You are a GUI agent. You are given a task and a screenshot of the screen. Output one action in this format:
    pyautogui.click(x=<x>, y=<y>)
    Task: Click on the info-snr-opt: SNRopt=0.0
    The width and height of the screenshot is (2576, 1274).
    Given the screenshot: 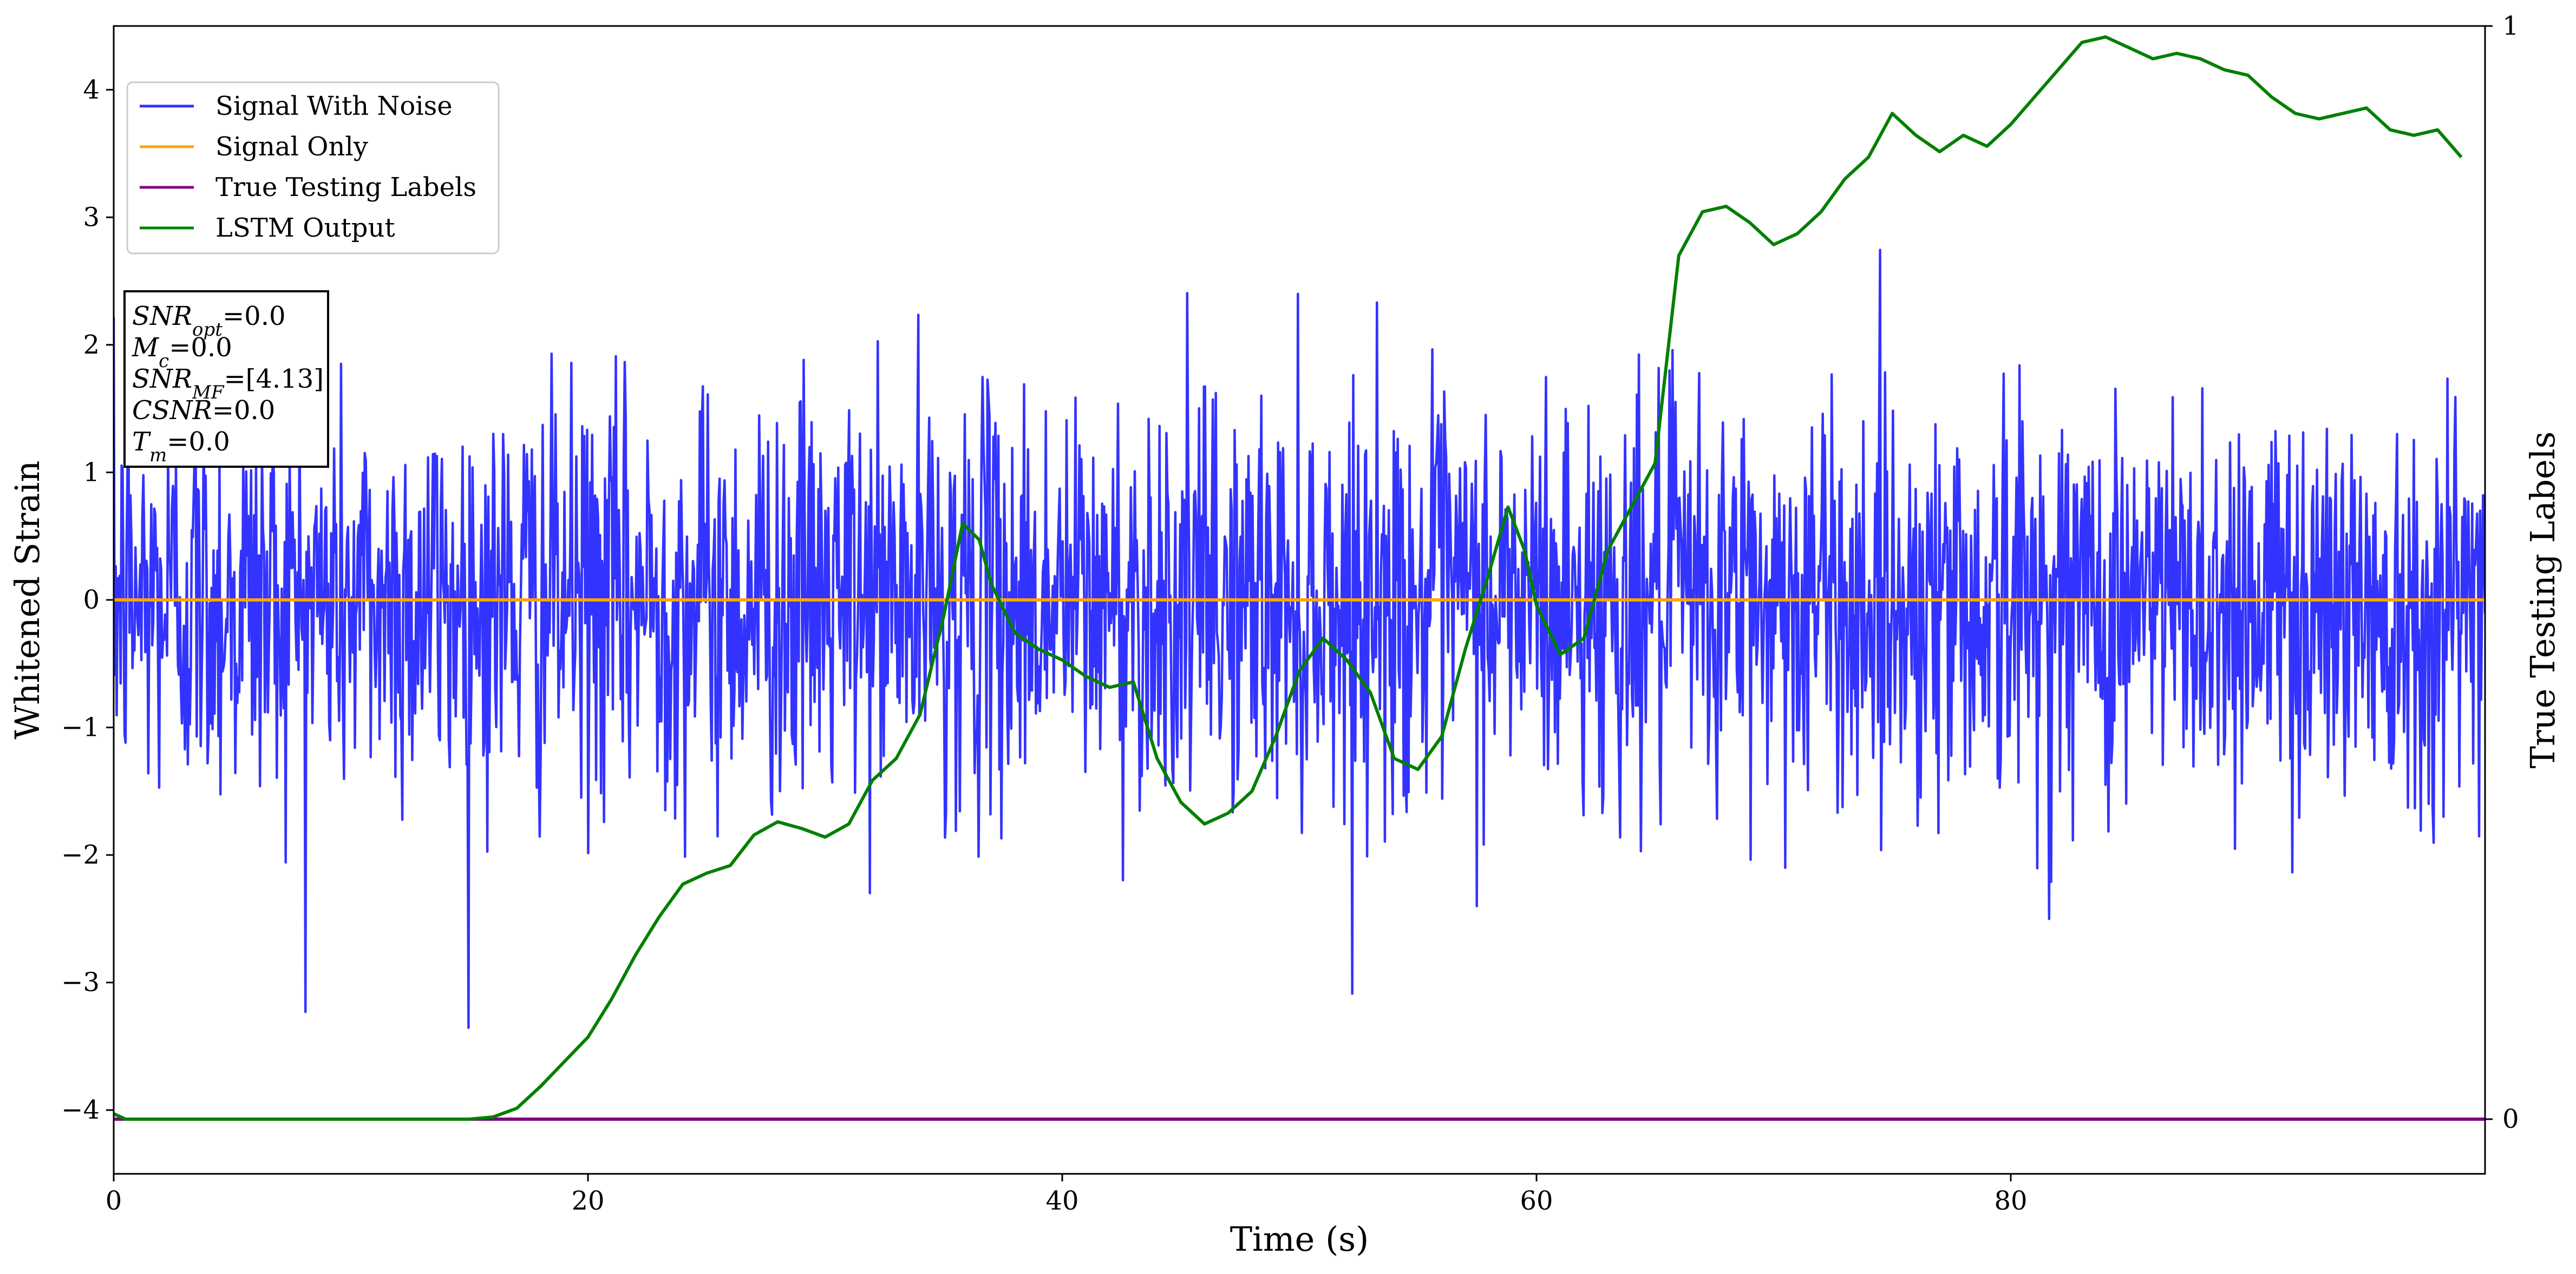 What is the action you would take?
    pyautogui.click(x=209, y=321)
    